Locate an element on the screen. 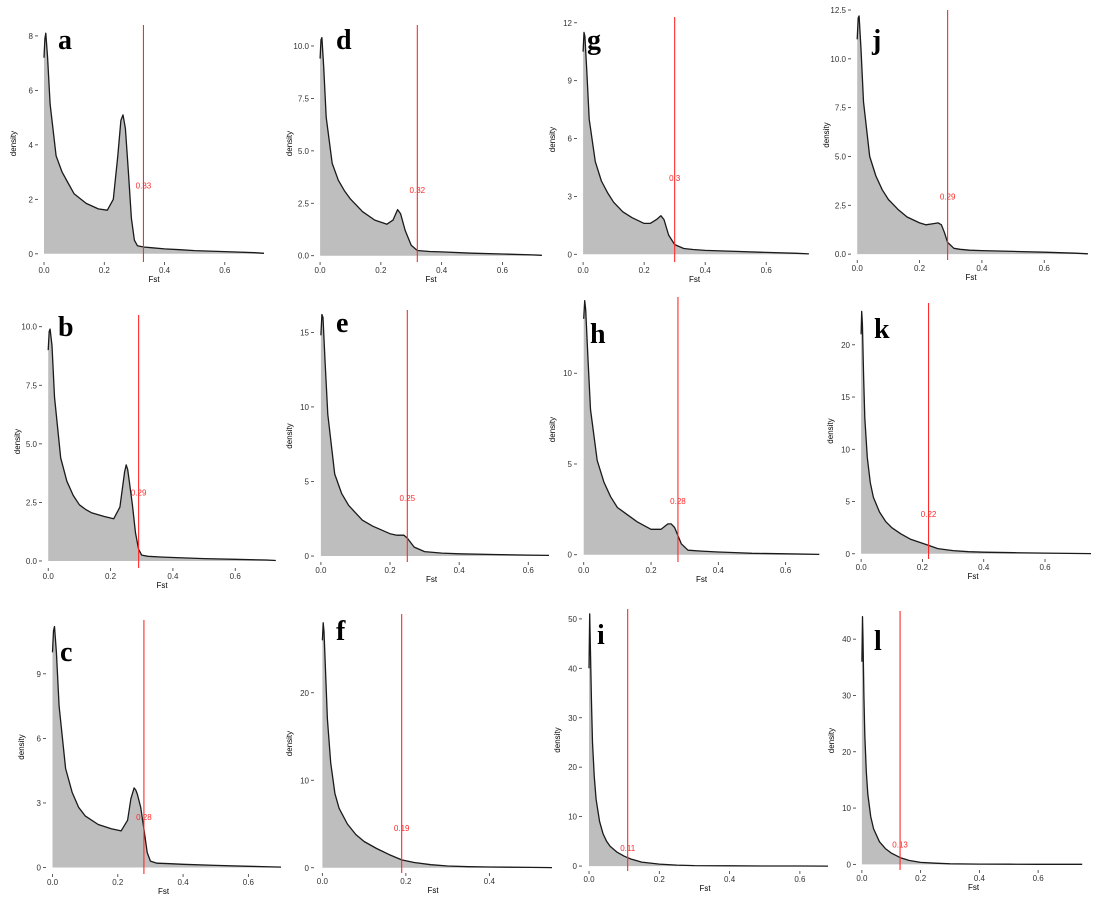  panel-i: 0.11 0.0 0.2 0.4 0.6 0 10 20 30 40 50 Fst density i is located at coordinates (691, 751).